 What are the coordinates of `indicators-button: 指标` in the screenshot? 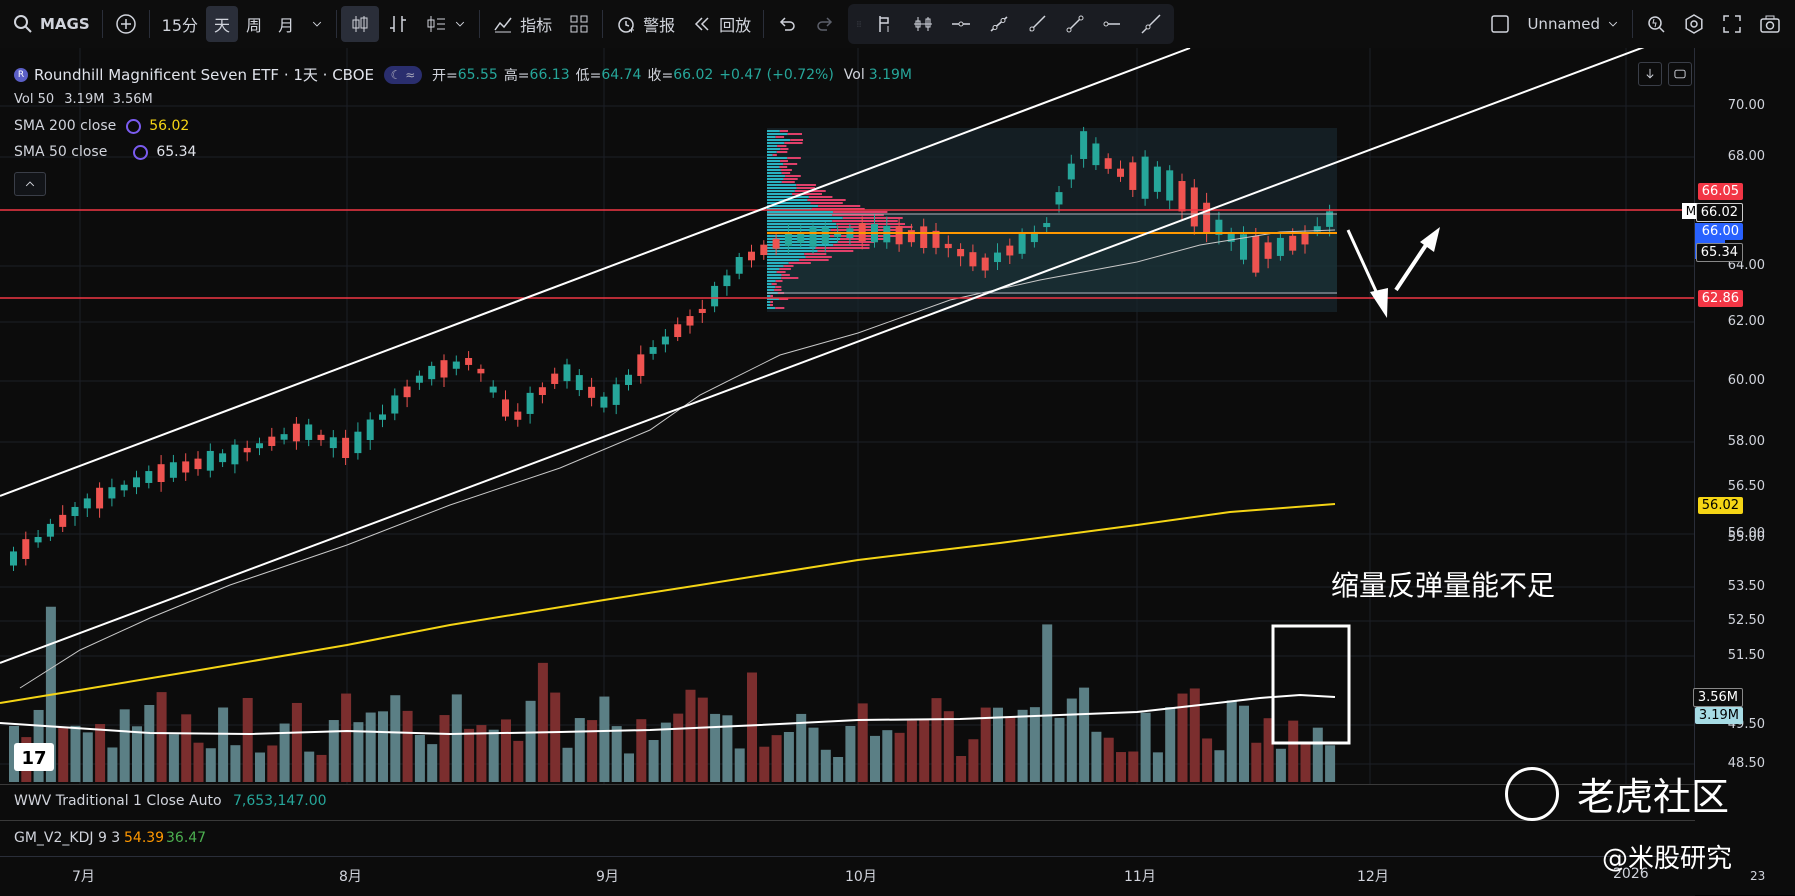 It's located at (522, 24).